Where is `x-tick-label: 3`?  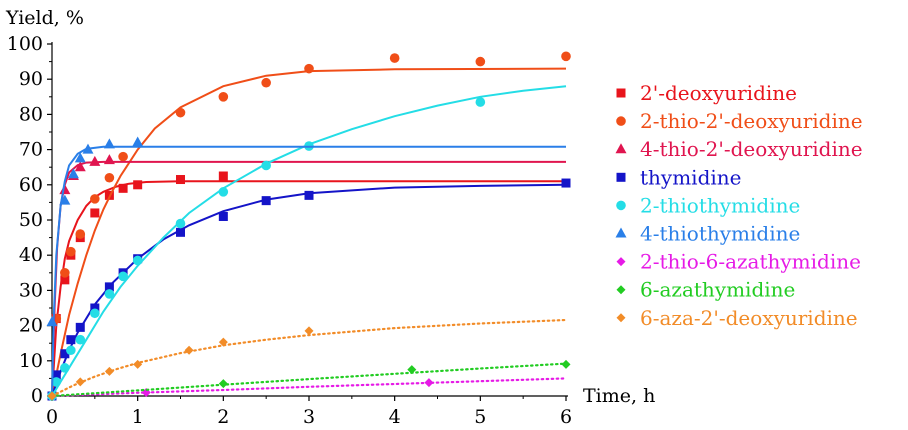
x-tick-label: 3 is located at coordinates (309, 417).